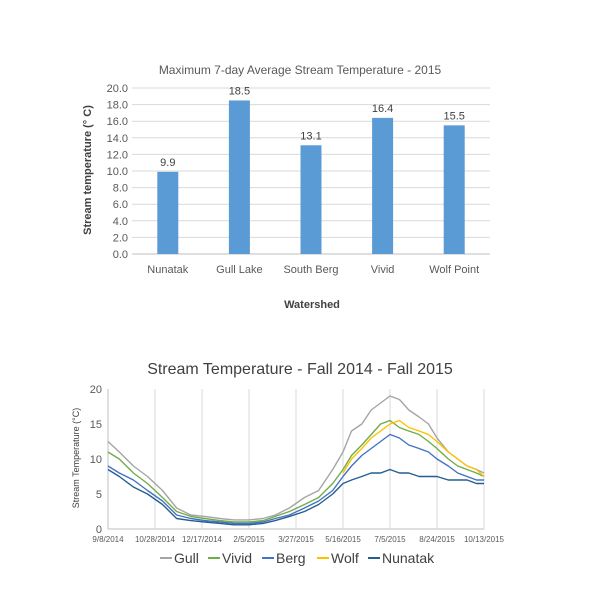 This screenshot has width=600, height=597. Describe the element at coordinates (383, 270) in the screenshot. I see `x-tick-label: Vivid` at that location.